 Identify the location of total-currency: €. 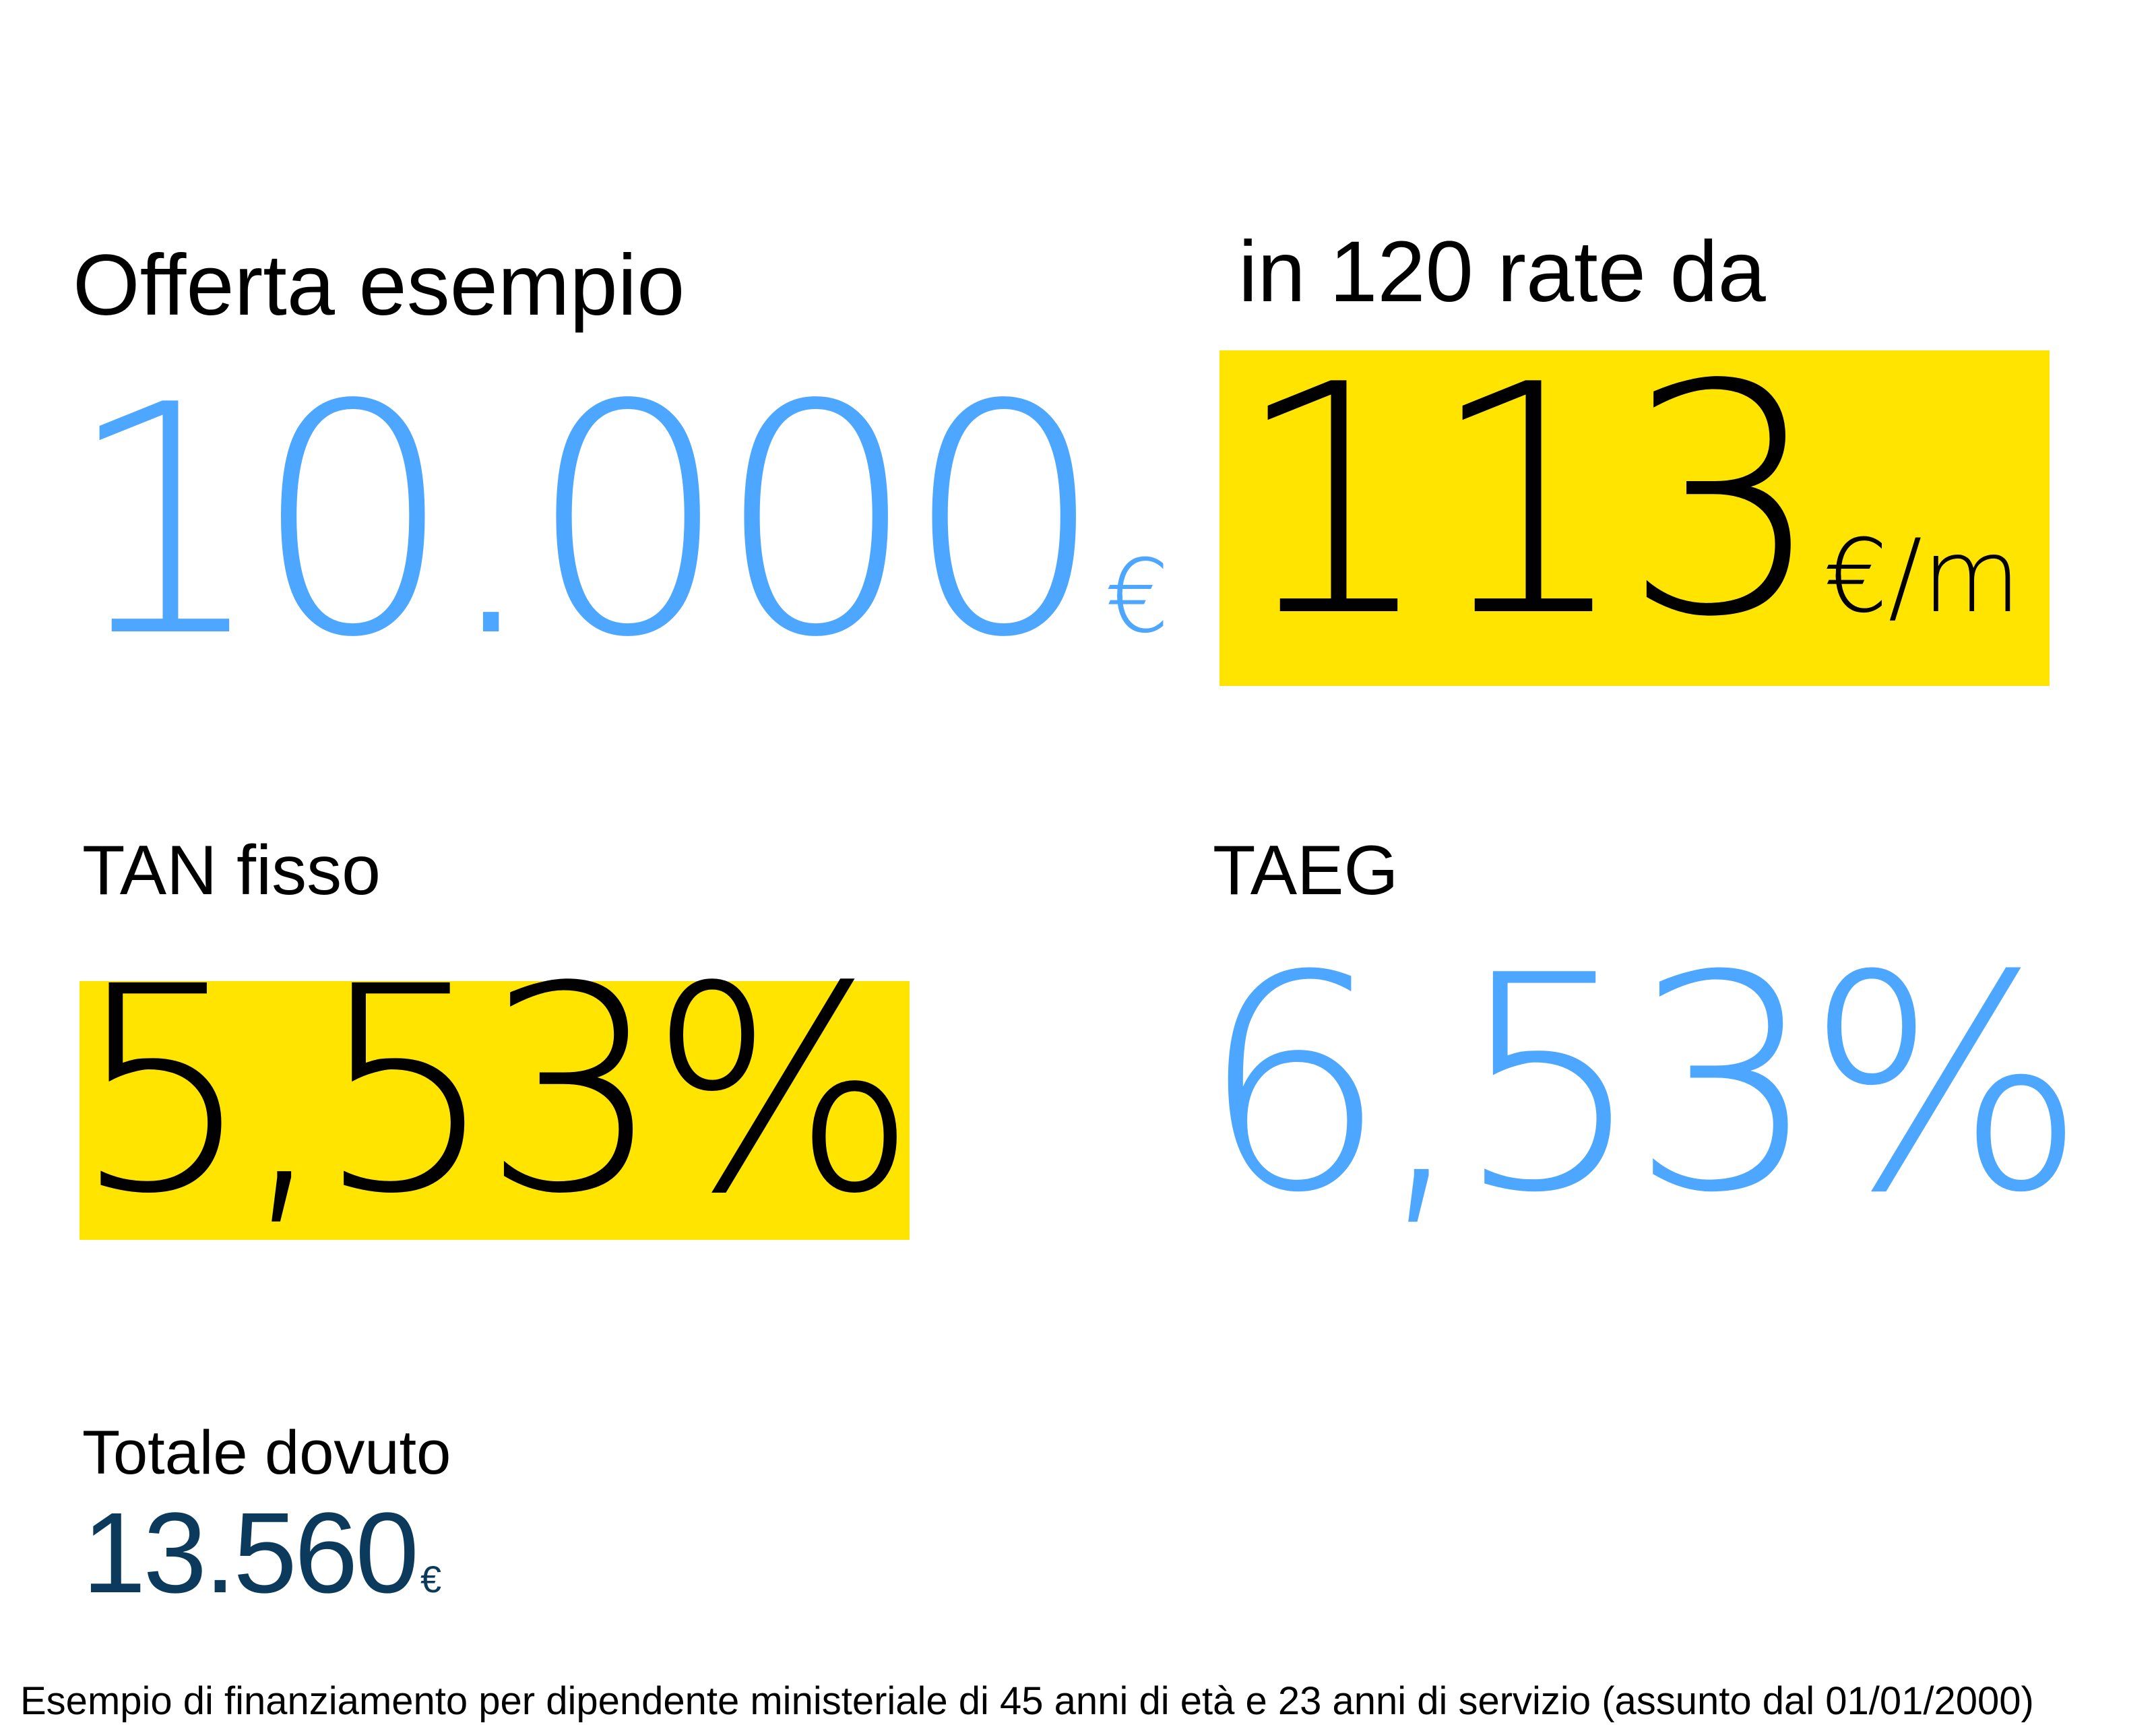
(431, 1579).